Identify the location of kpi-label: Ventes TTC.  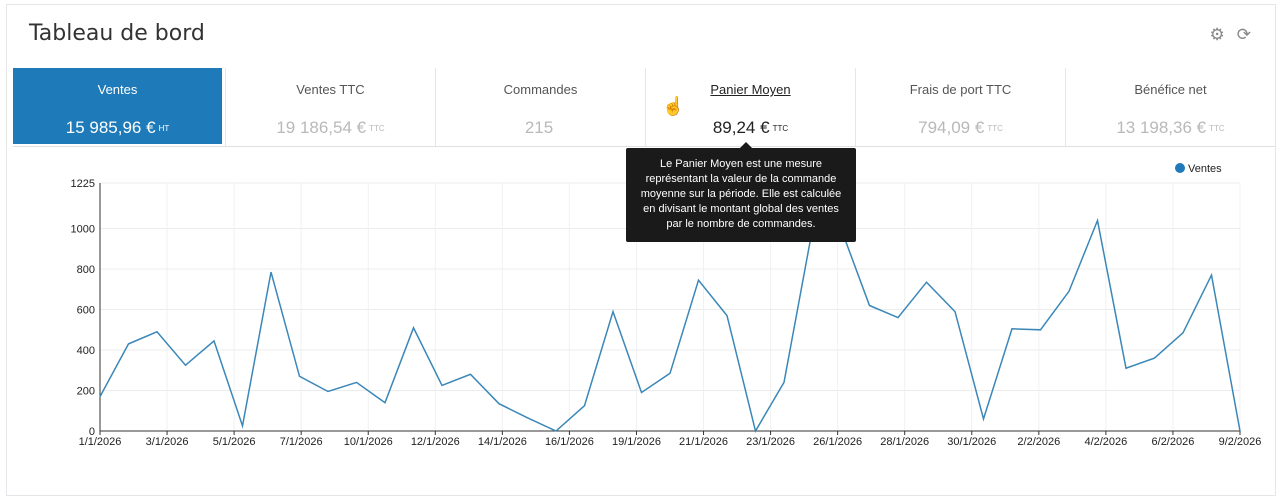
(330, 89).